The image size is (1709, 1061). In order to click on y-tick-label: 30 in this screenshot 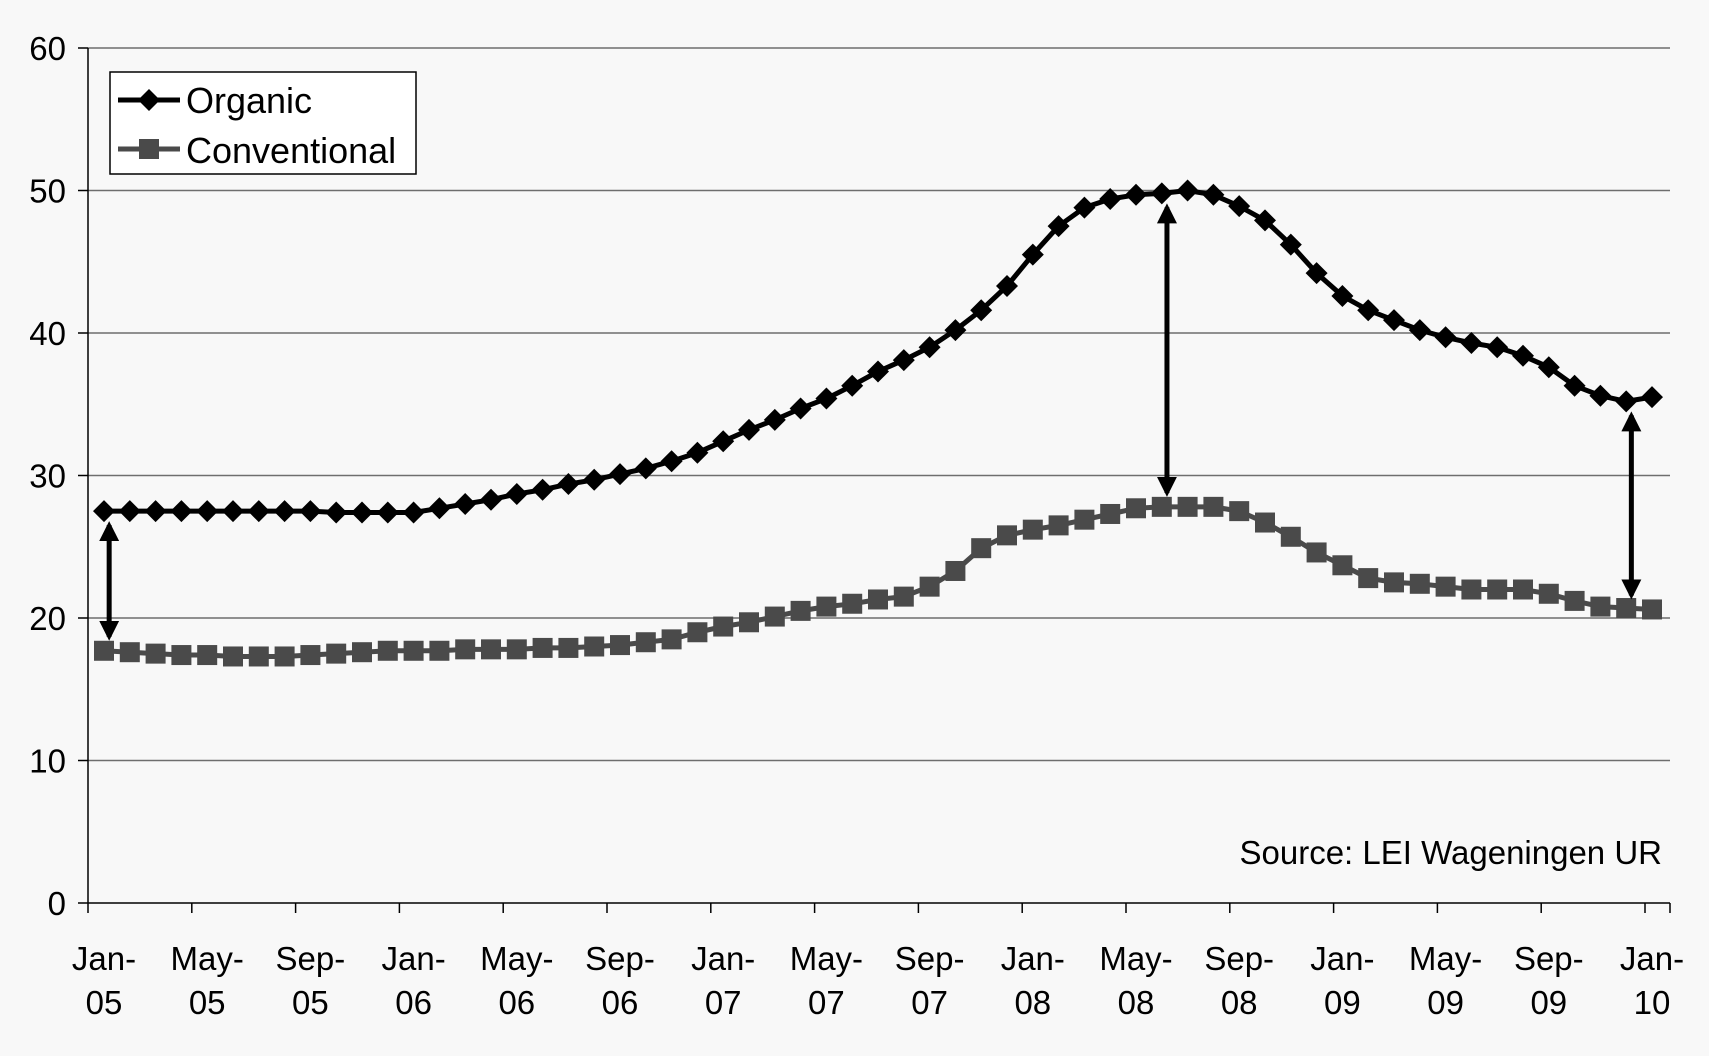, I will do `click(47, 476)`.